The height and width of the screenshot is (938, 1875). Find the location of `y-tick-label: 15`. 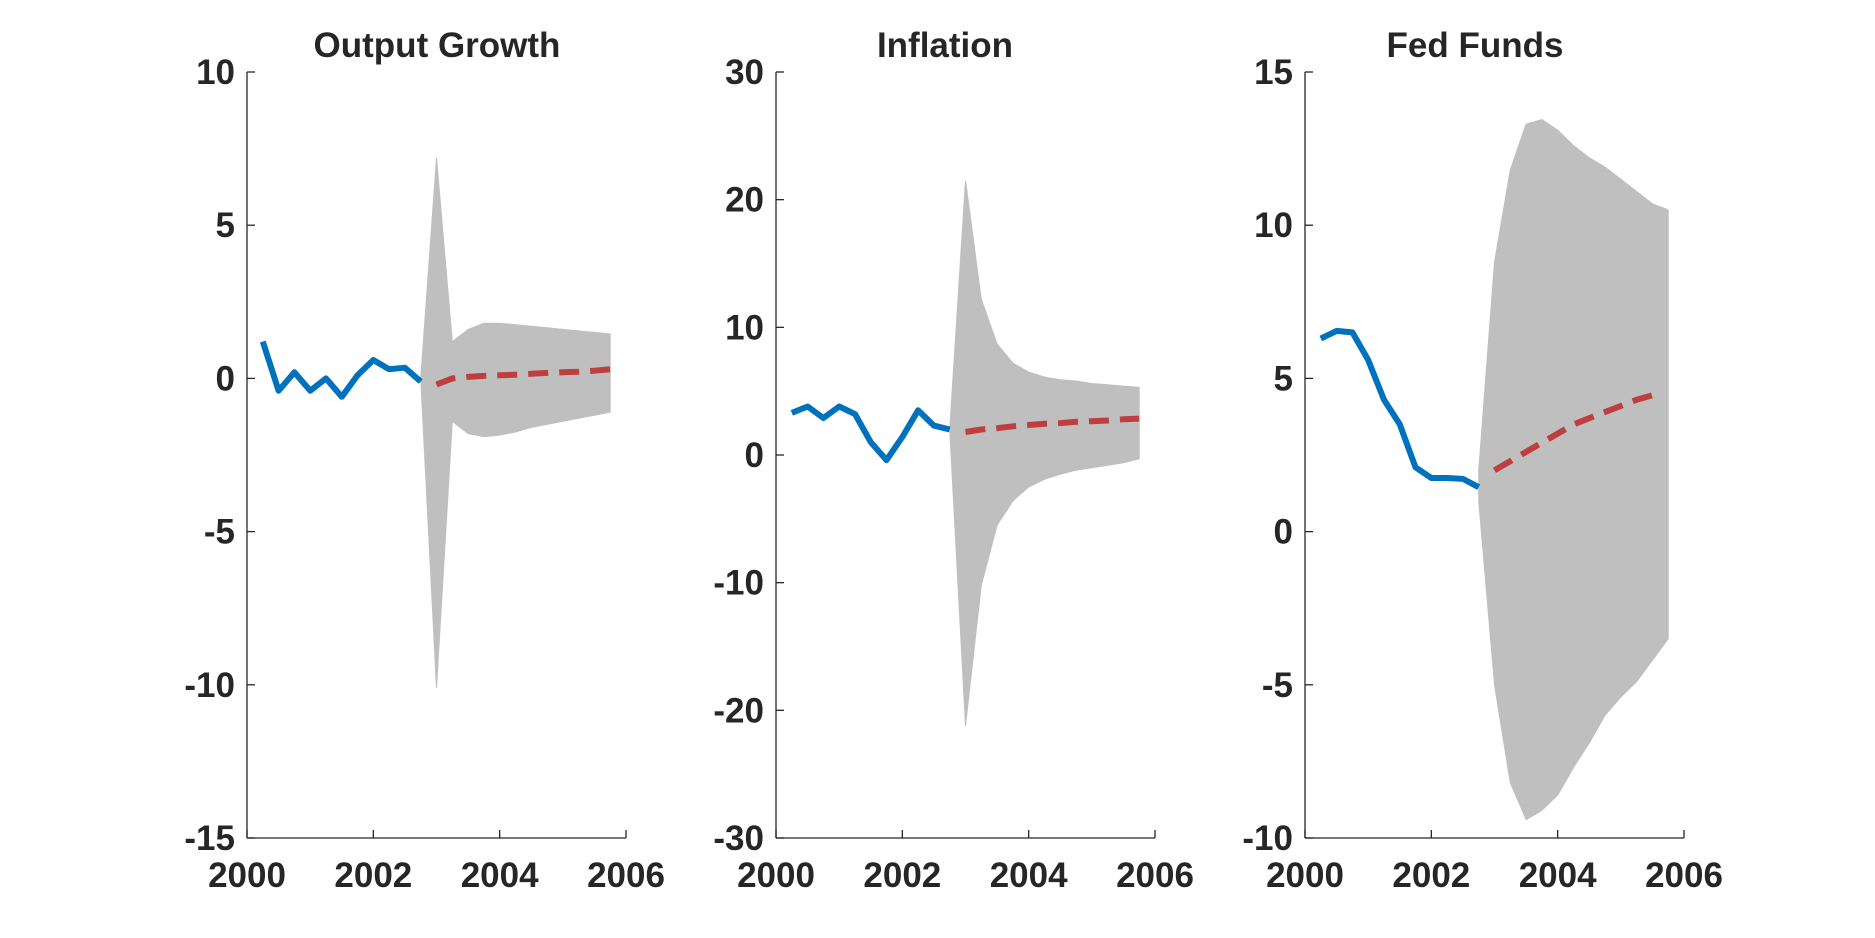

y-tick-label: 15 is located at coordinates (1273, 72).